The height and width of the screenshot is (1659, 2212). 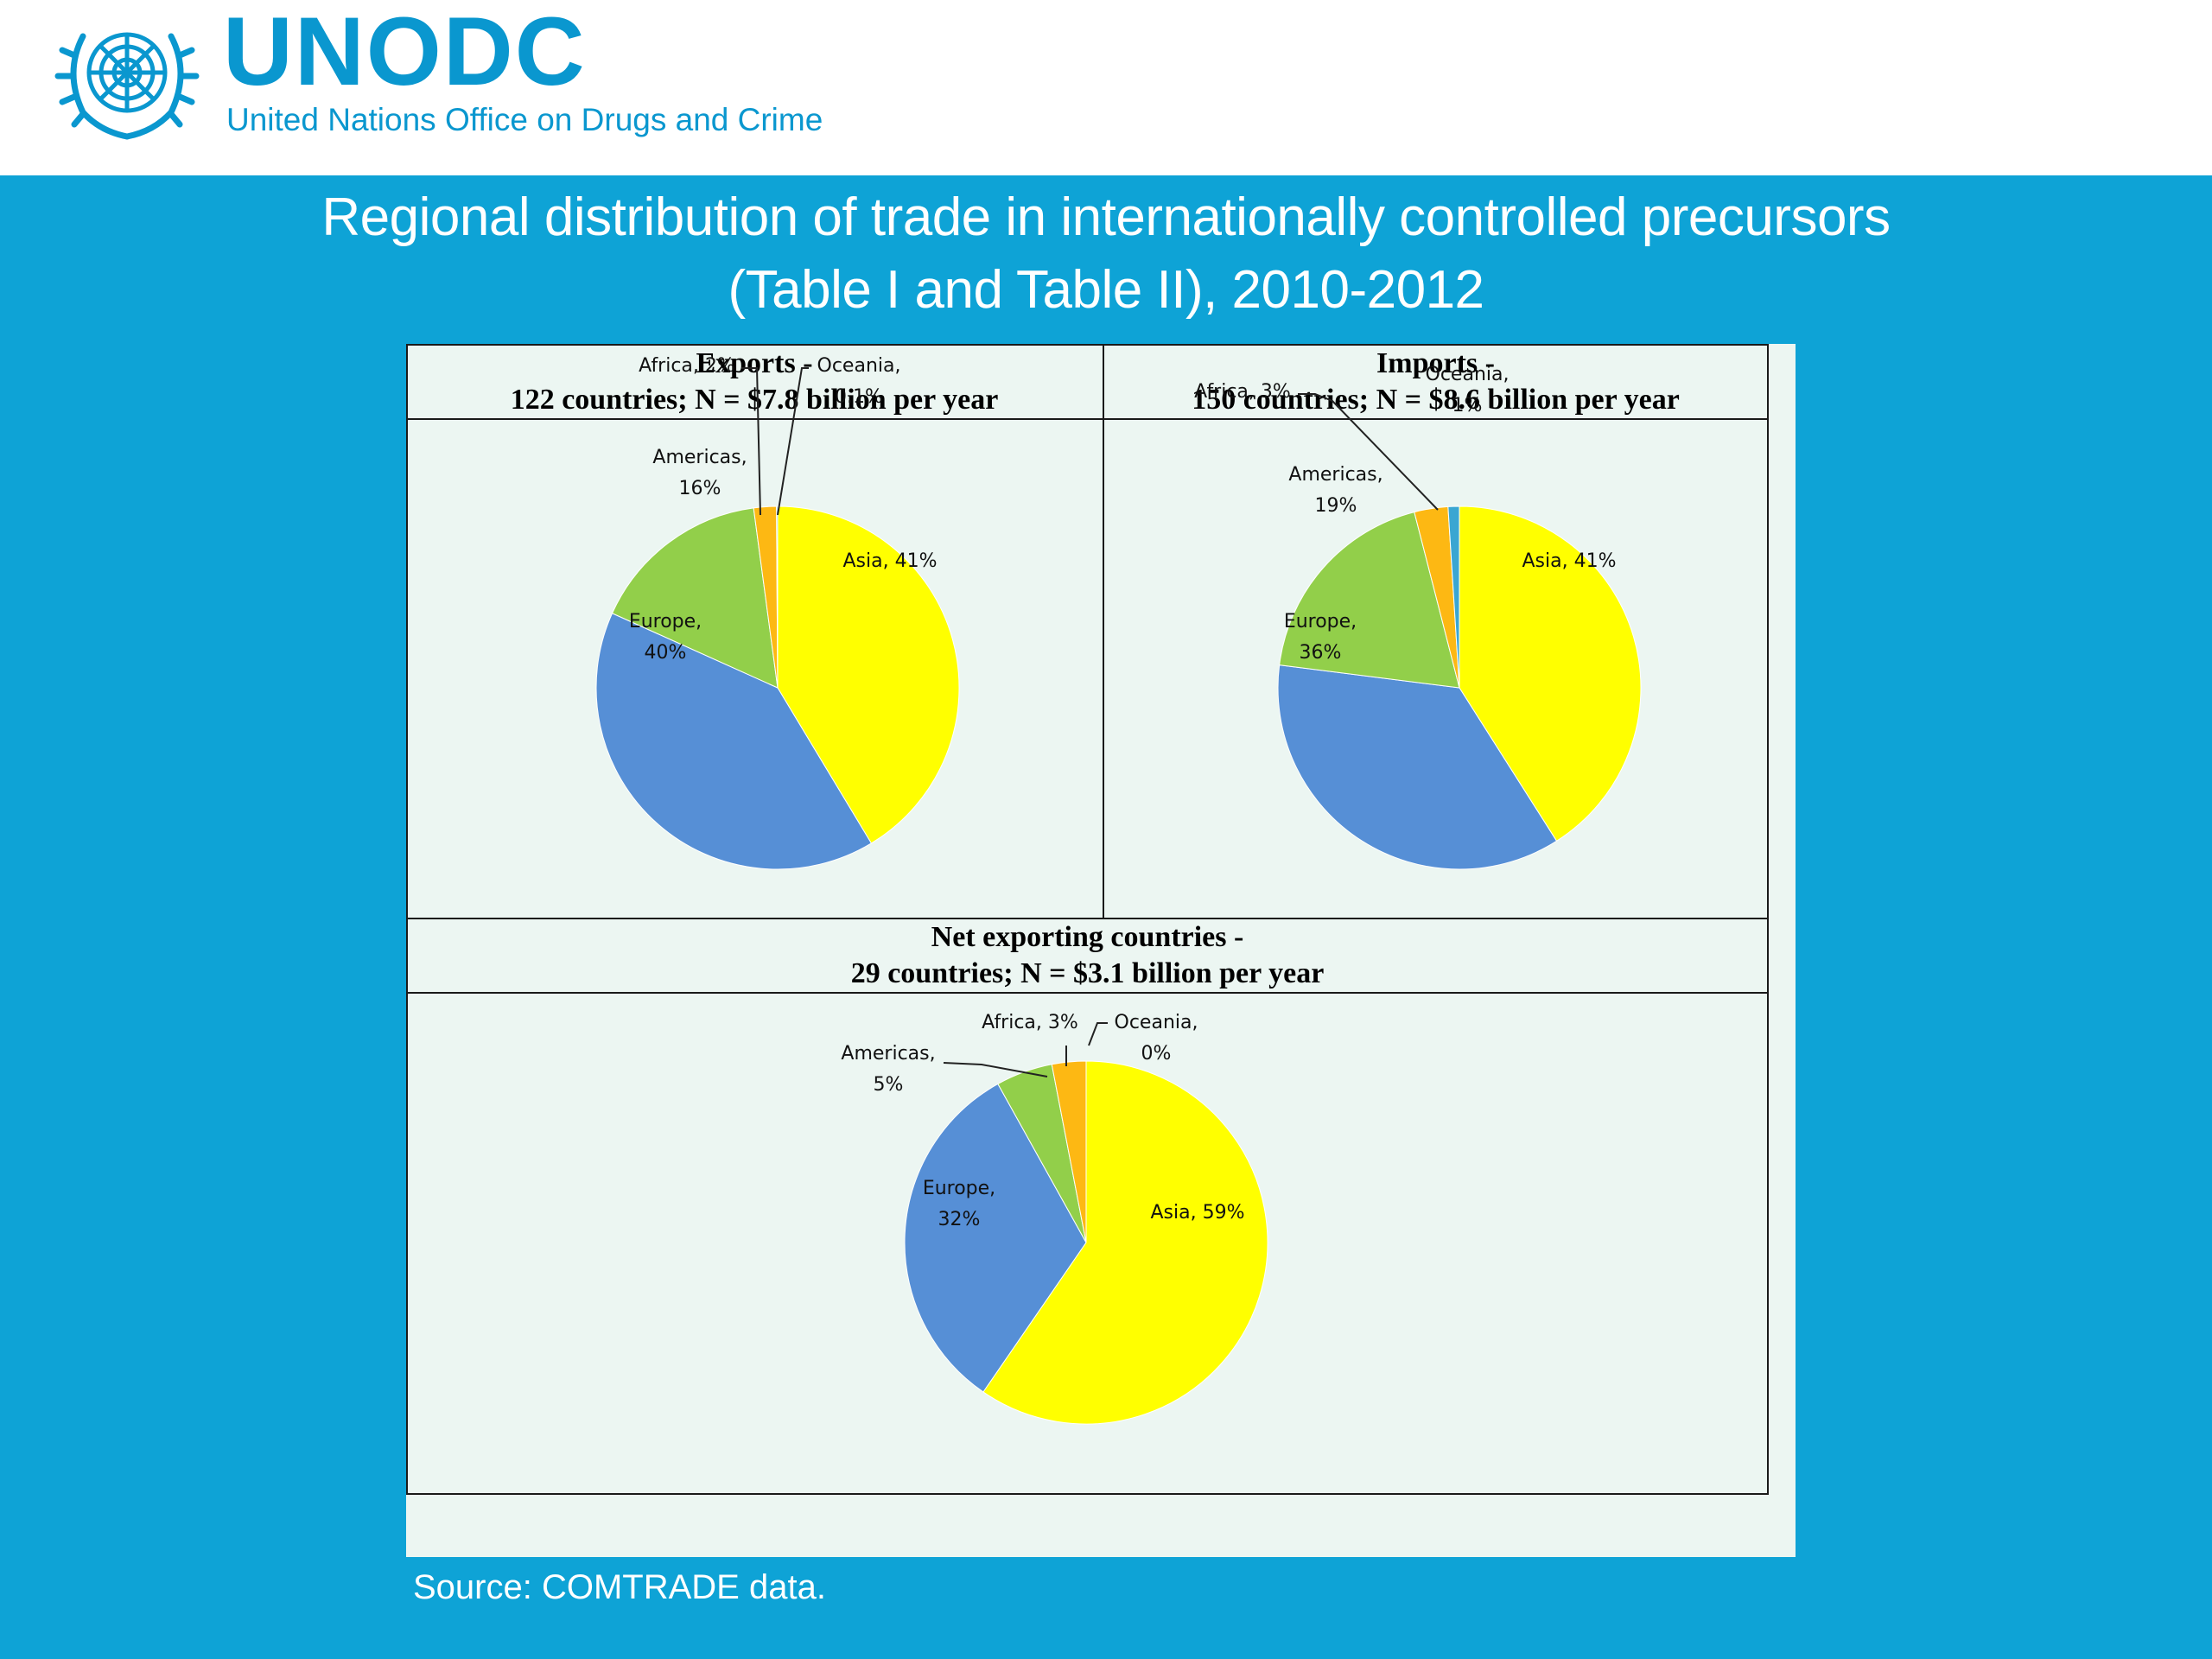 I want to click on imports-heading-line2: 150 countries; N = $8.6 billion per year, so click(x=1436, y=400).